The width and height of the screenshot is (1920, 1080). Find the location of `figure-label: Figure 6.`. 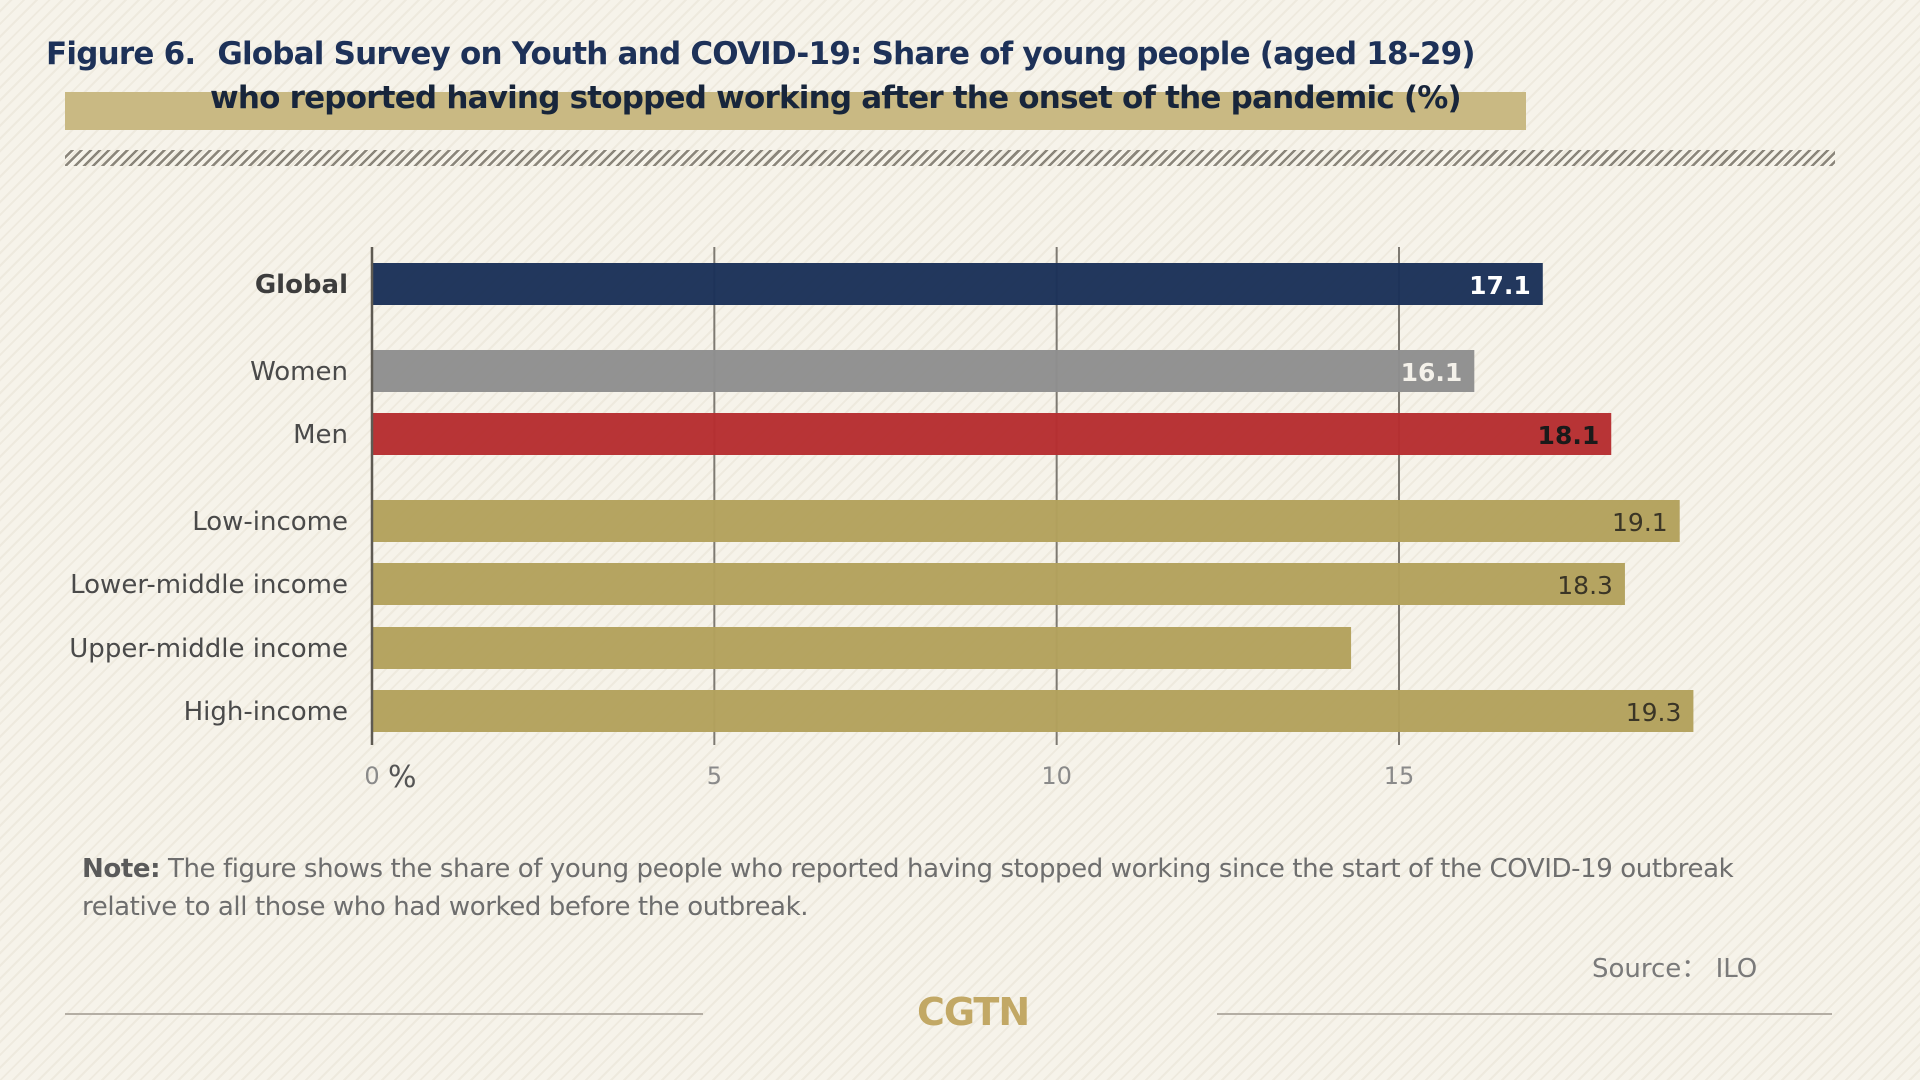

figure-label: Figure 6. is located at coordinates (121, 54).